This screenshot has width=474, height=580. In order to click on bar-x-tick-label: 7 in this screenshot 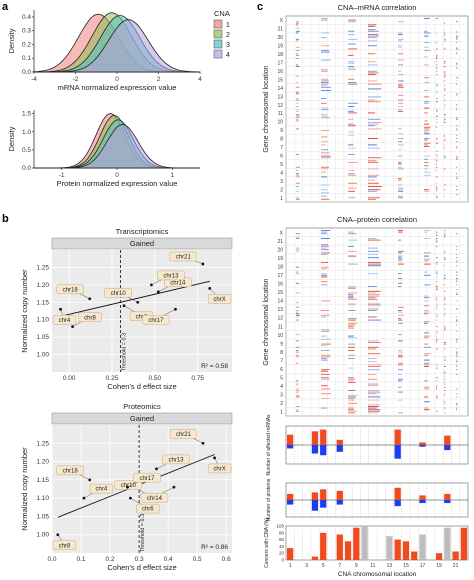, I will do `click(339, 566)`.